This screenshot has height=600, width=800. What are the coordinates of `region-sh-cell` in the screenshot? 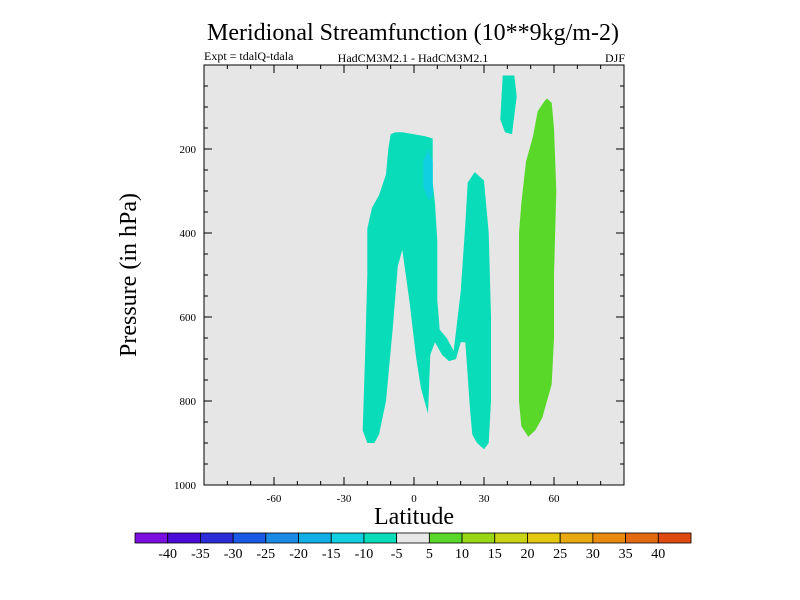 It's located at (426, 291).